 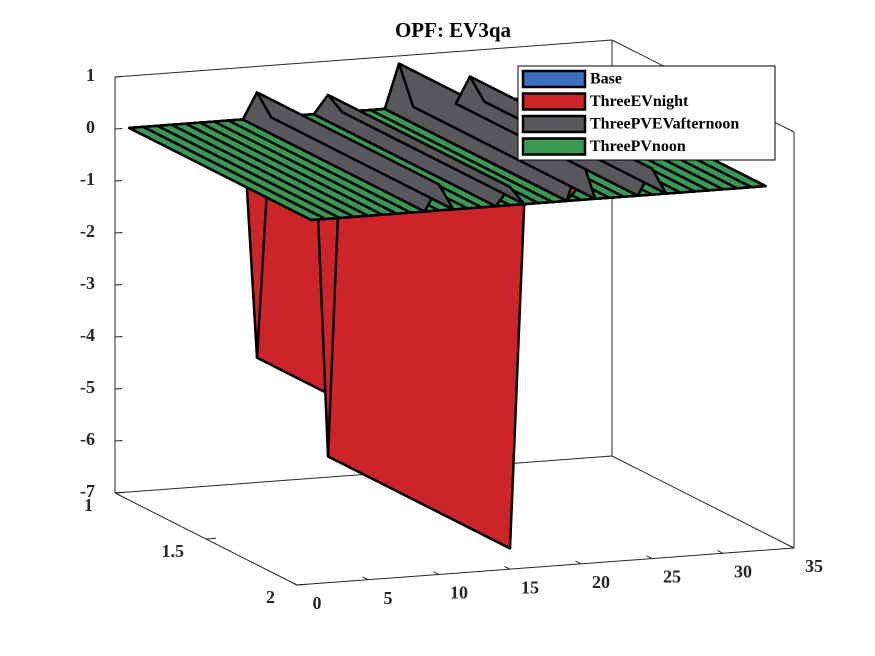 What do you see at coordinates (601, 582) in the screenshot?
I see `x-tick-label: 20` at bounding box center [601, 582].